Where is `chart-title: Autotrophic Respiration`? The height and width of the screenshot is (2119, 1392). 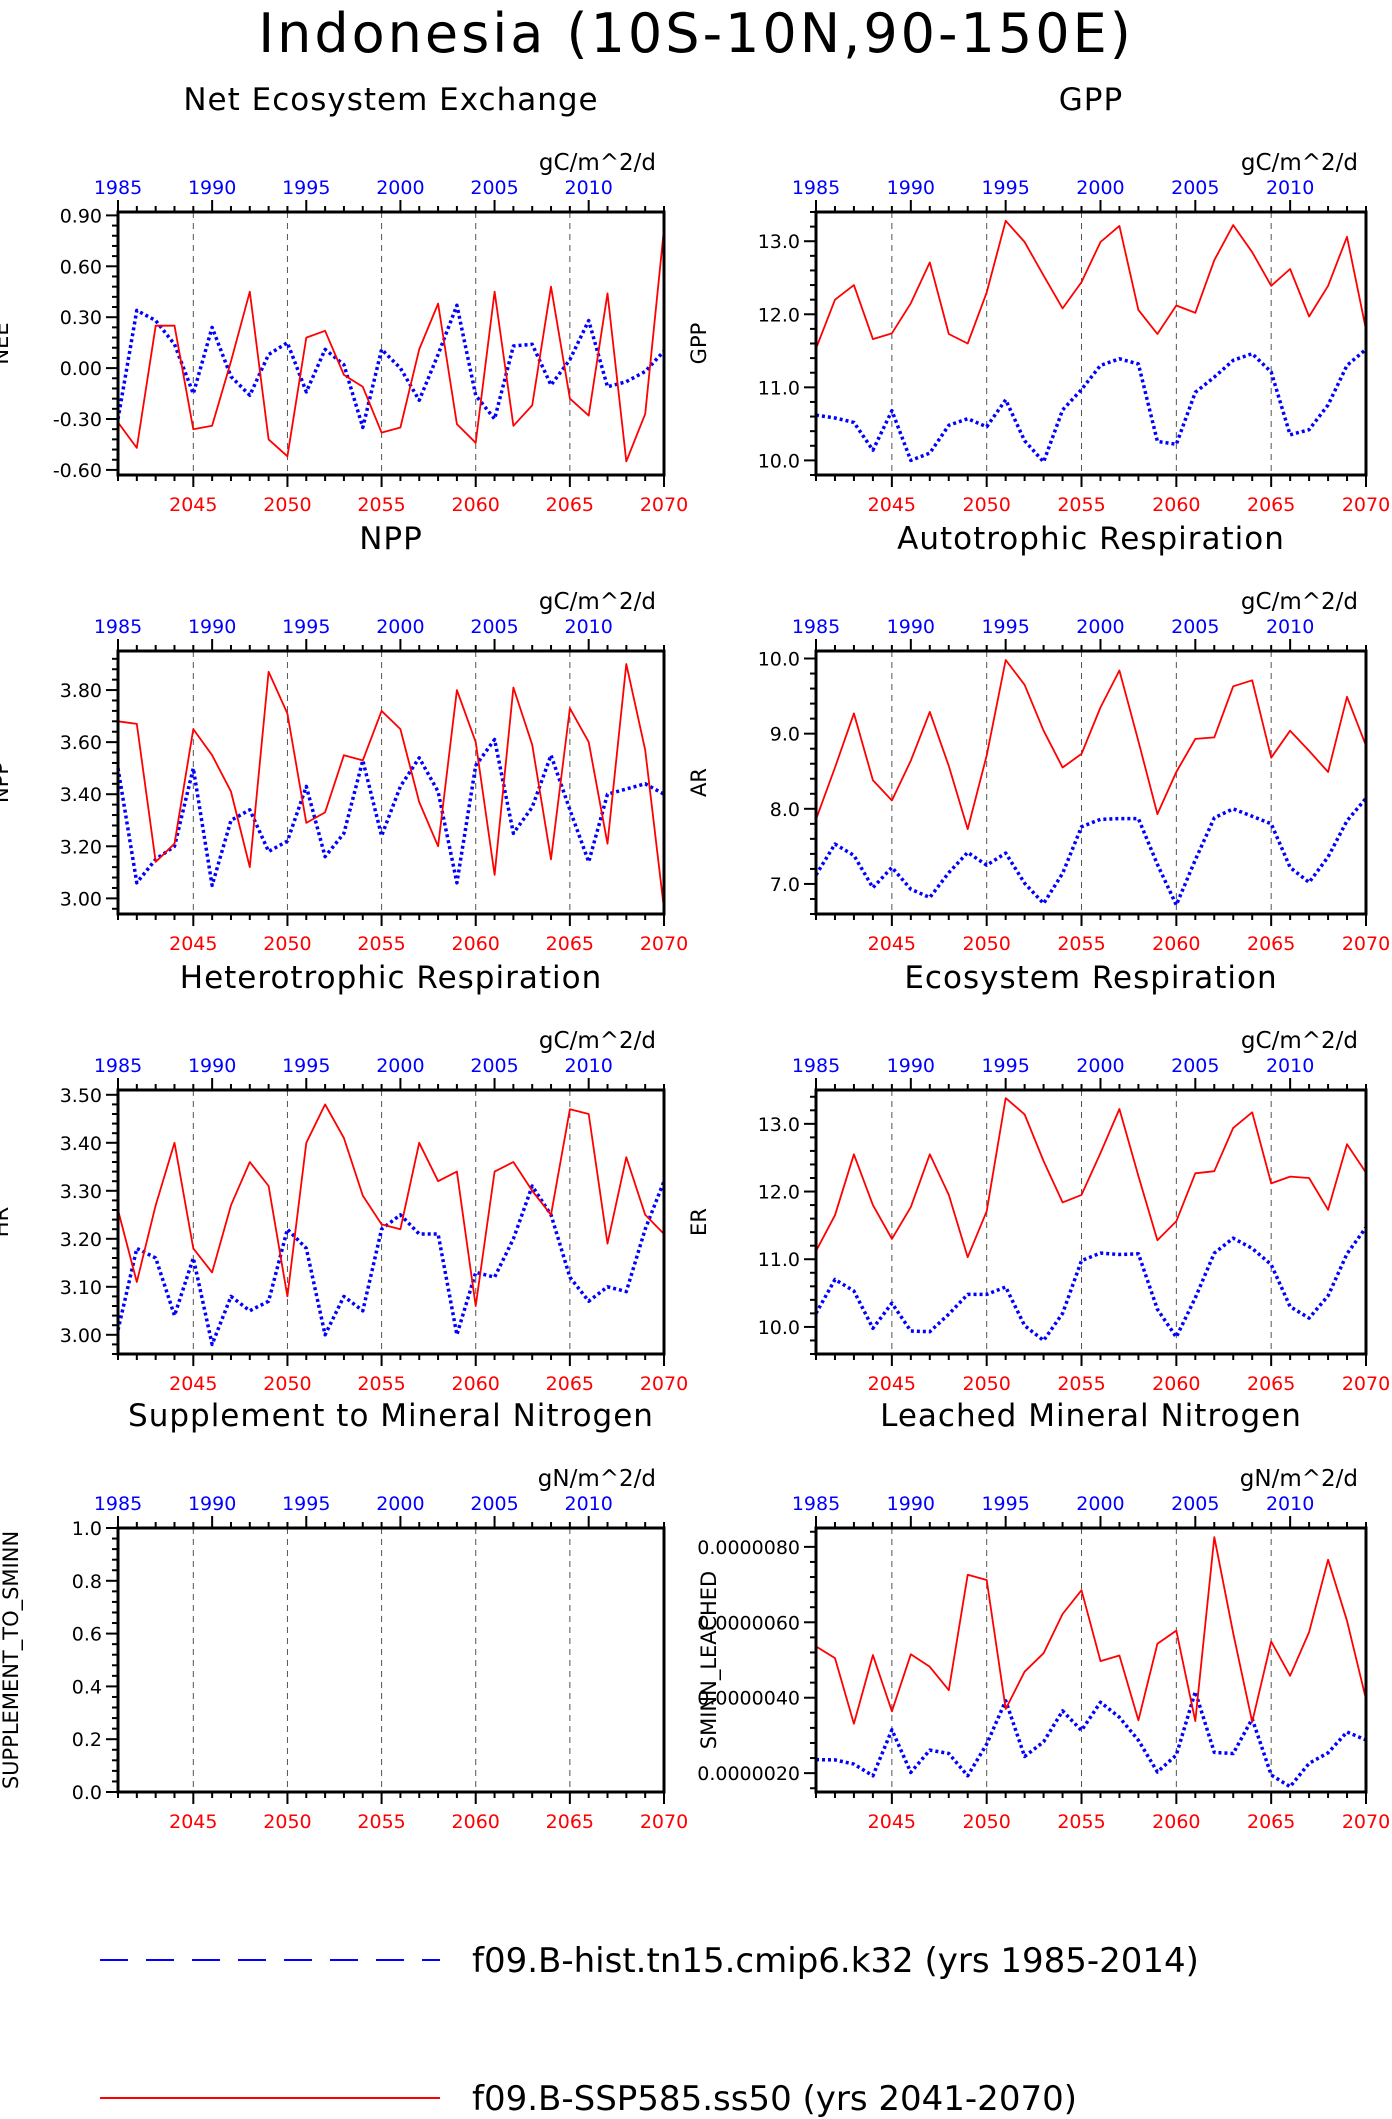
chart-title: Autotrophic Respiration is located at coordinates (1091, 539).